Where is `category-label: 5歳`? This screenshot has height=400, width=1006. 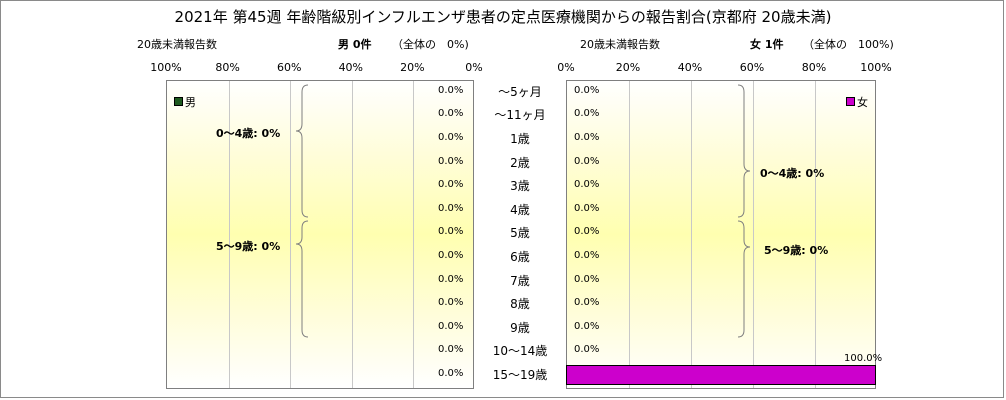 category-label: 5歳 is located at coordinates (520, 233).